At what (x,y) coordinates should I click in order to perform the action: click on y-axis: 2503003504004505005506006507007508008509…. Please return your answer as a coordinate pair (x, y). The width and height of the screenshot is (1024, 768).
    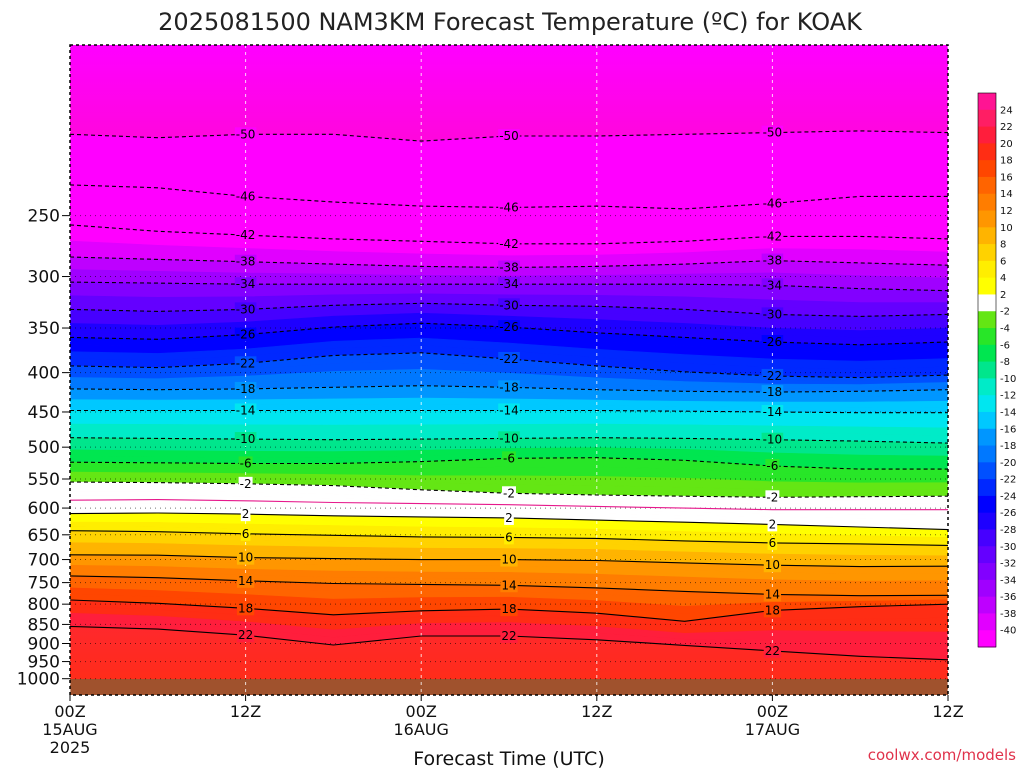
    Looking at the image, I should click on (43, 448).